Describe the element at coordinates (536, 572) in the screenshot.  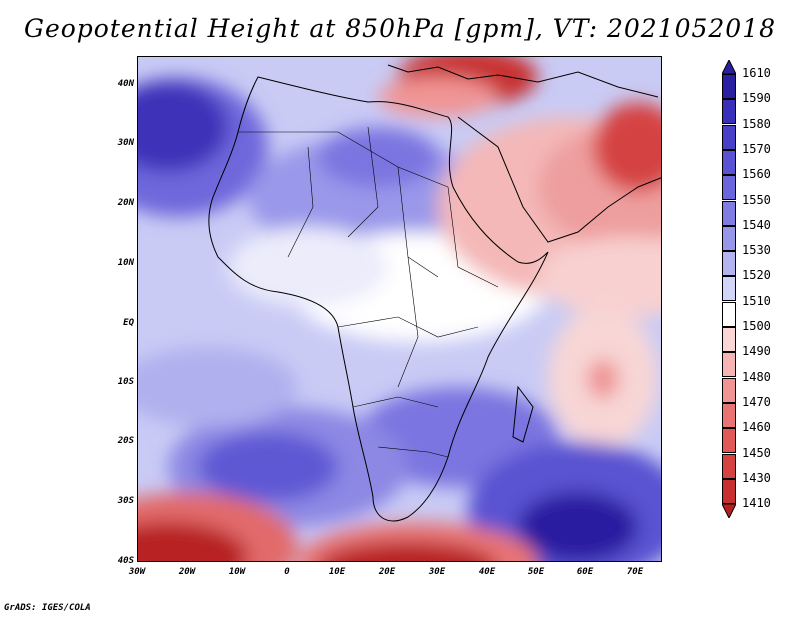
I see `lon-label: 50E` at that location.